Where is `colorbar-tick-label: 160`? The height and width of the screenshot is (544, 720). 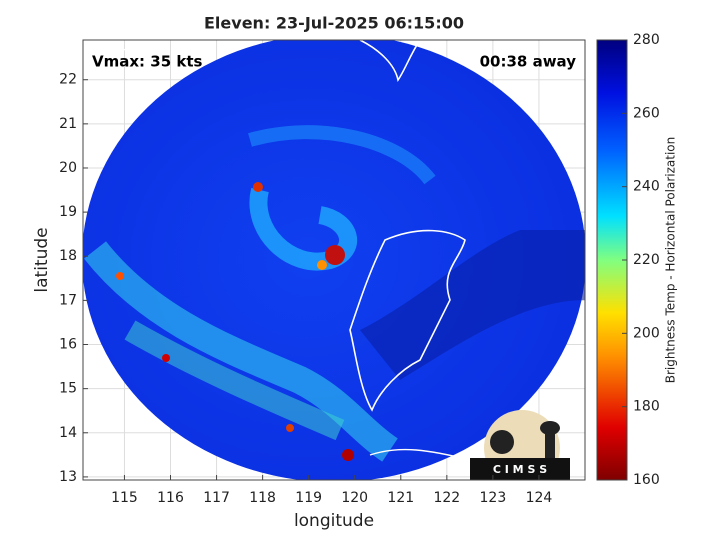 colorbar-tick-label: 160 is located at coordinates (646, 480).